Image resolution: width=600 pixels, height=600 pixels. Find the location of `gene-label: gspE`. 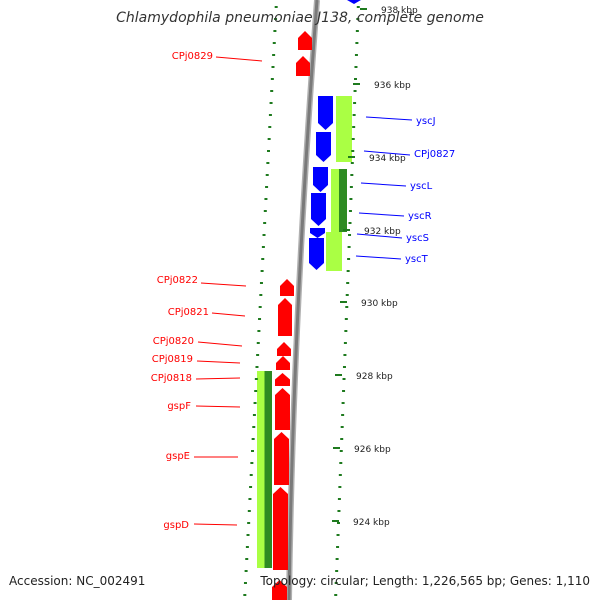

gene-label: gspE is located at coordinates (178, 456).